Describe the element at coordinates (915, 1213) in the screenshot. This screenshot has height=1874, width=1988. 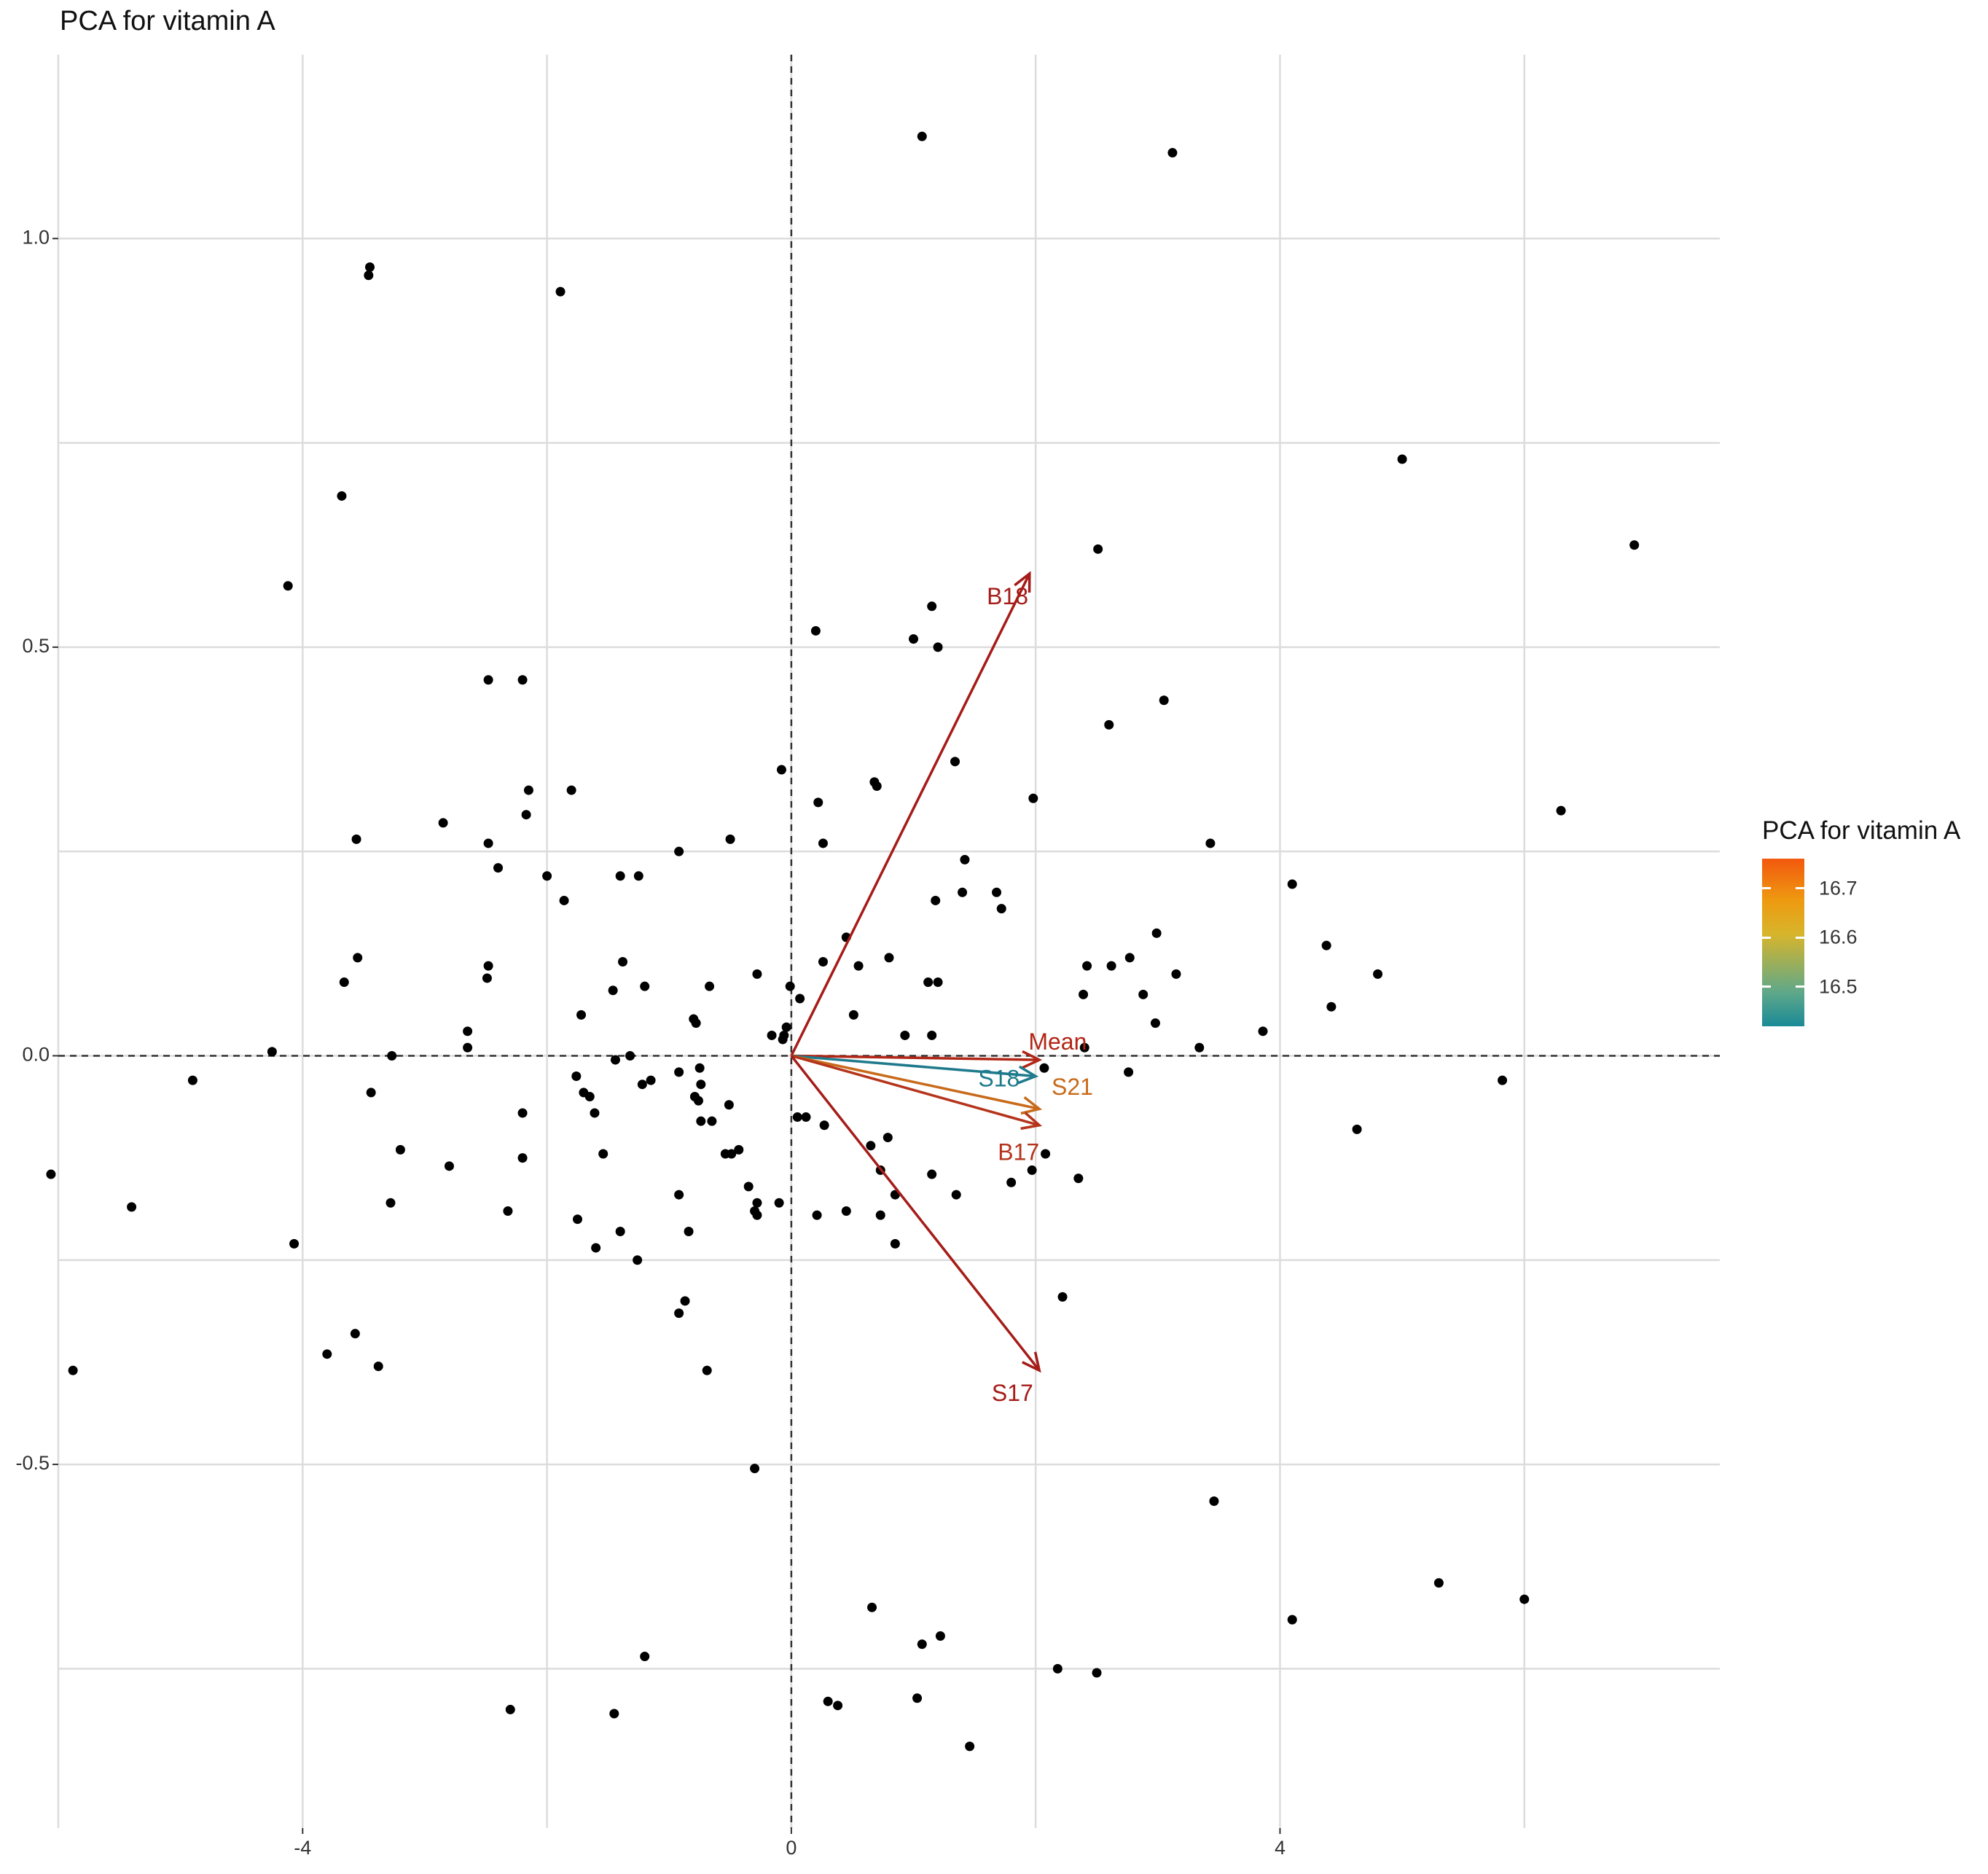
I see `arrow-s17-shaft` at that location.